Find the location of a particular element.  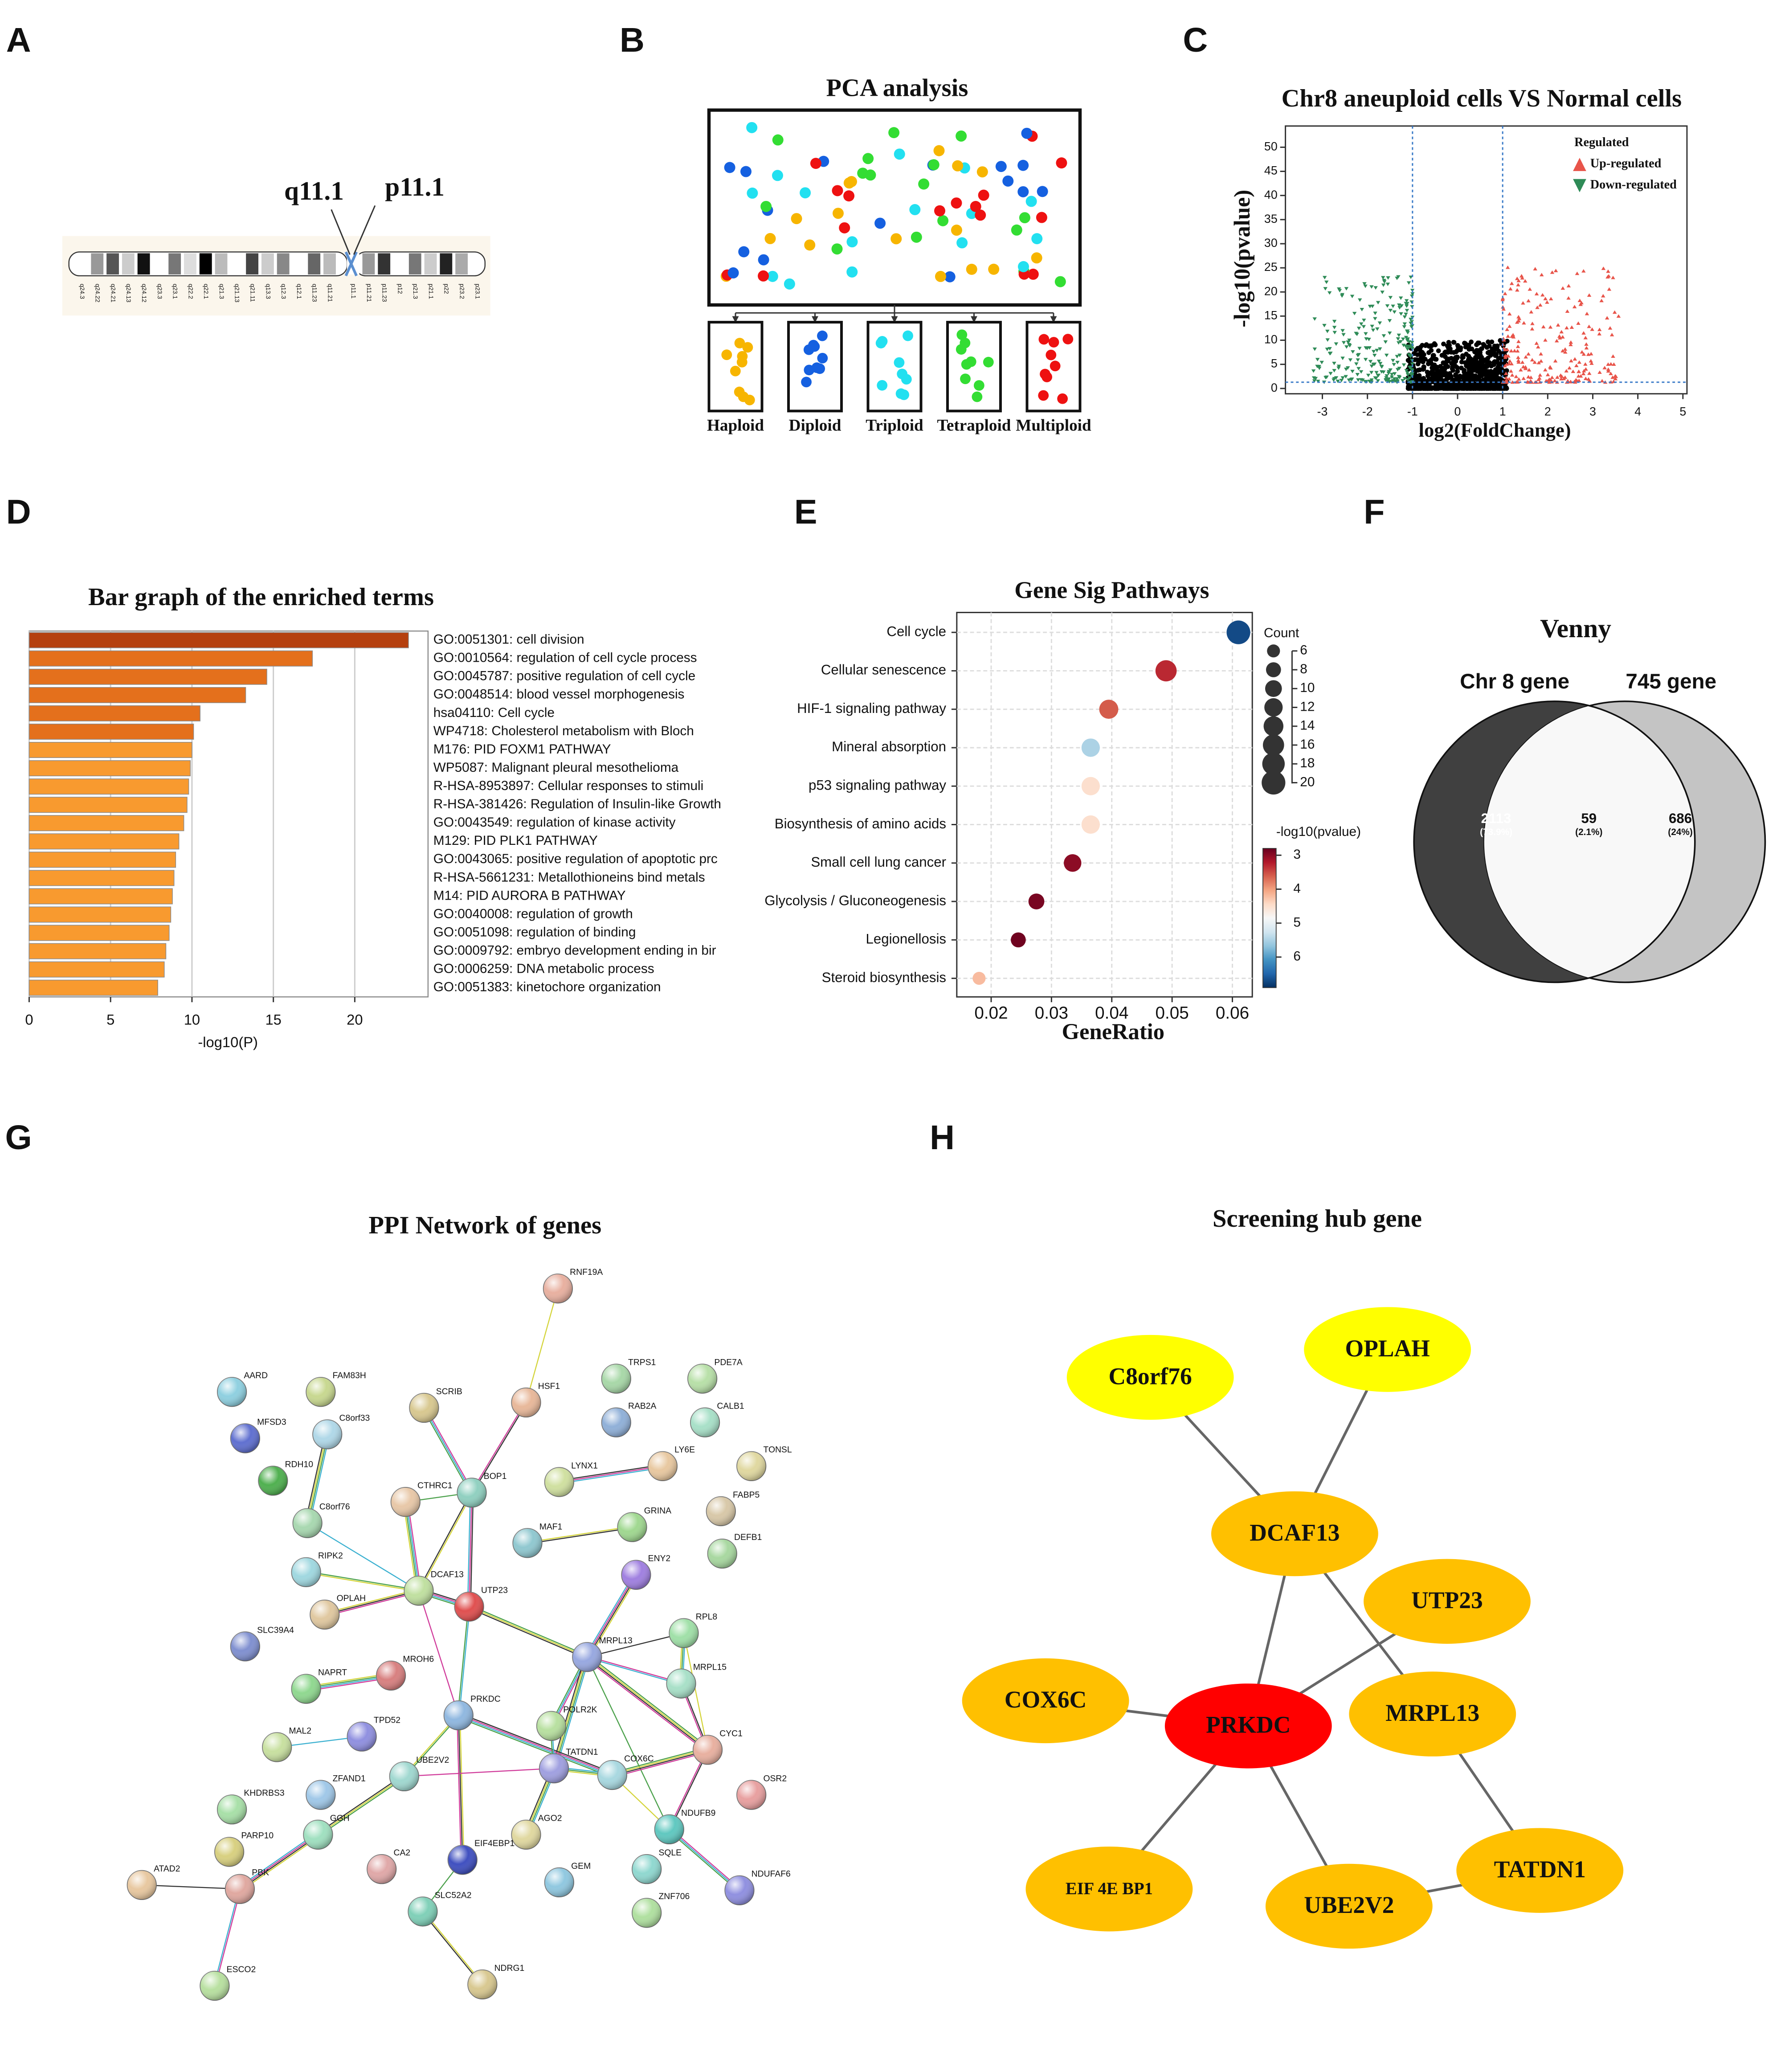

node-label: ATAD2 is located at coordinates (167, 1869).